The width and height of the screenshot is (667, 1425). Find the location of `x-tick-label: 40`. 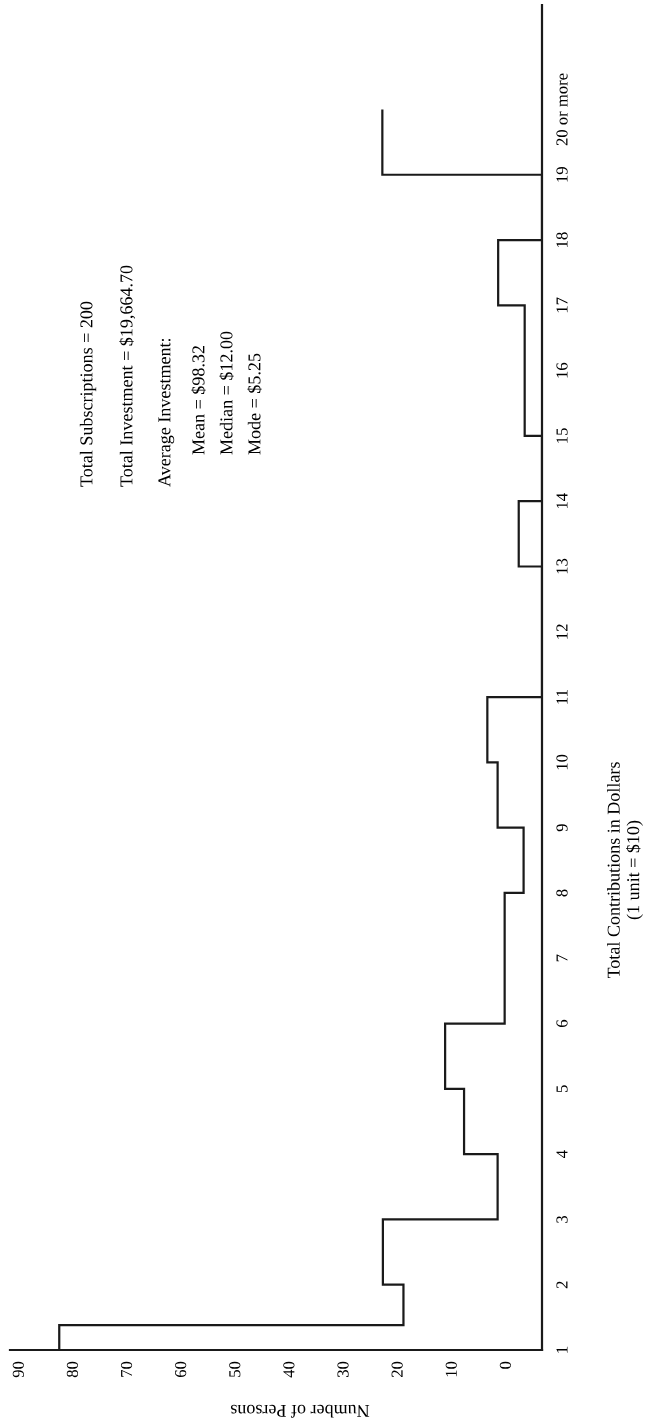

x-tick-label: 40 is located at coordinates (289, 1369).